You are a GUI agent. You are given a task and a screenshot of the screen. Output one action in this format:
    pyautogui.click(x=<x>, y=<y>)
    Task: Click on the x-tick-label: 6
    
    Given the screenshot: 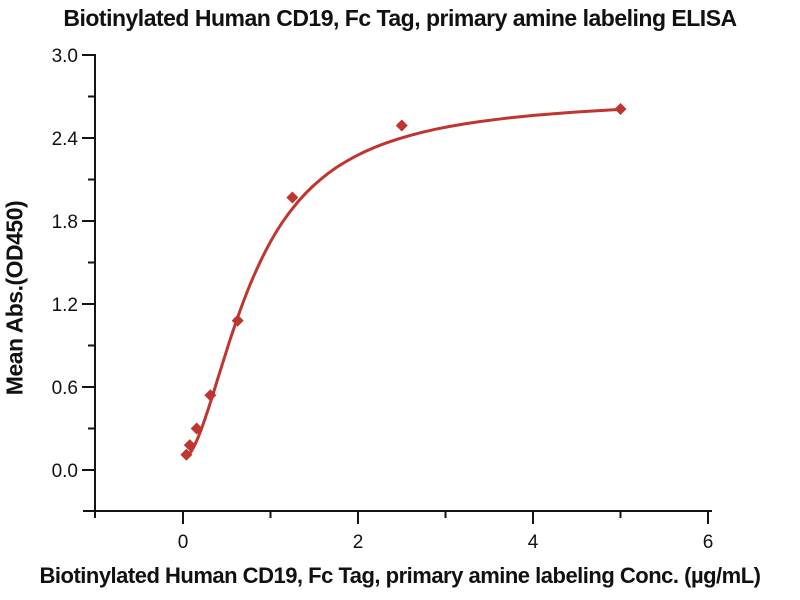 What is the action you would take?
    pyautogui.click(x=708, y=542)
    